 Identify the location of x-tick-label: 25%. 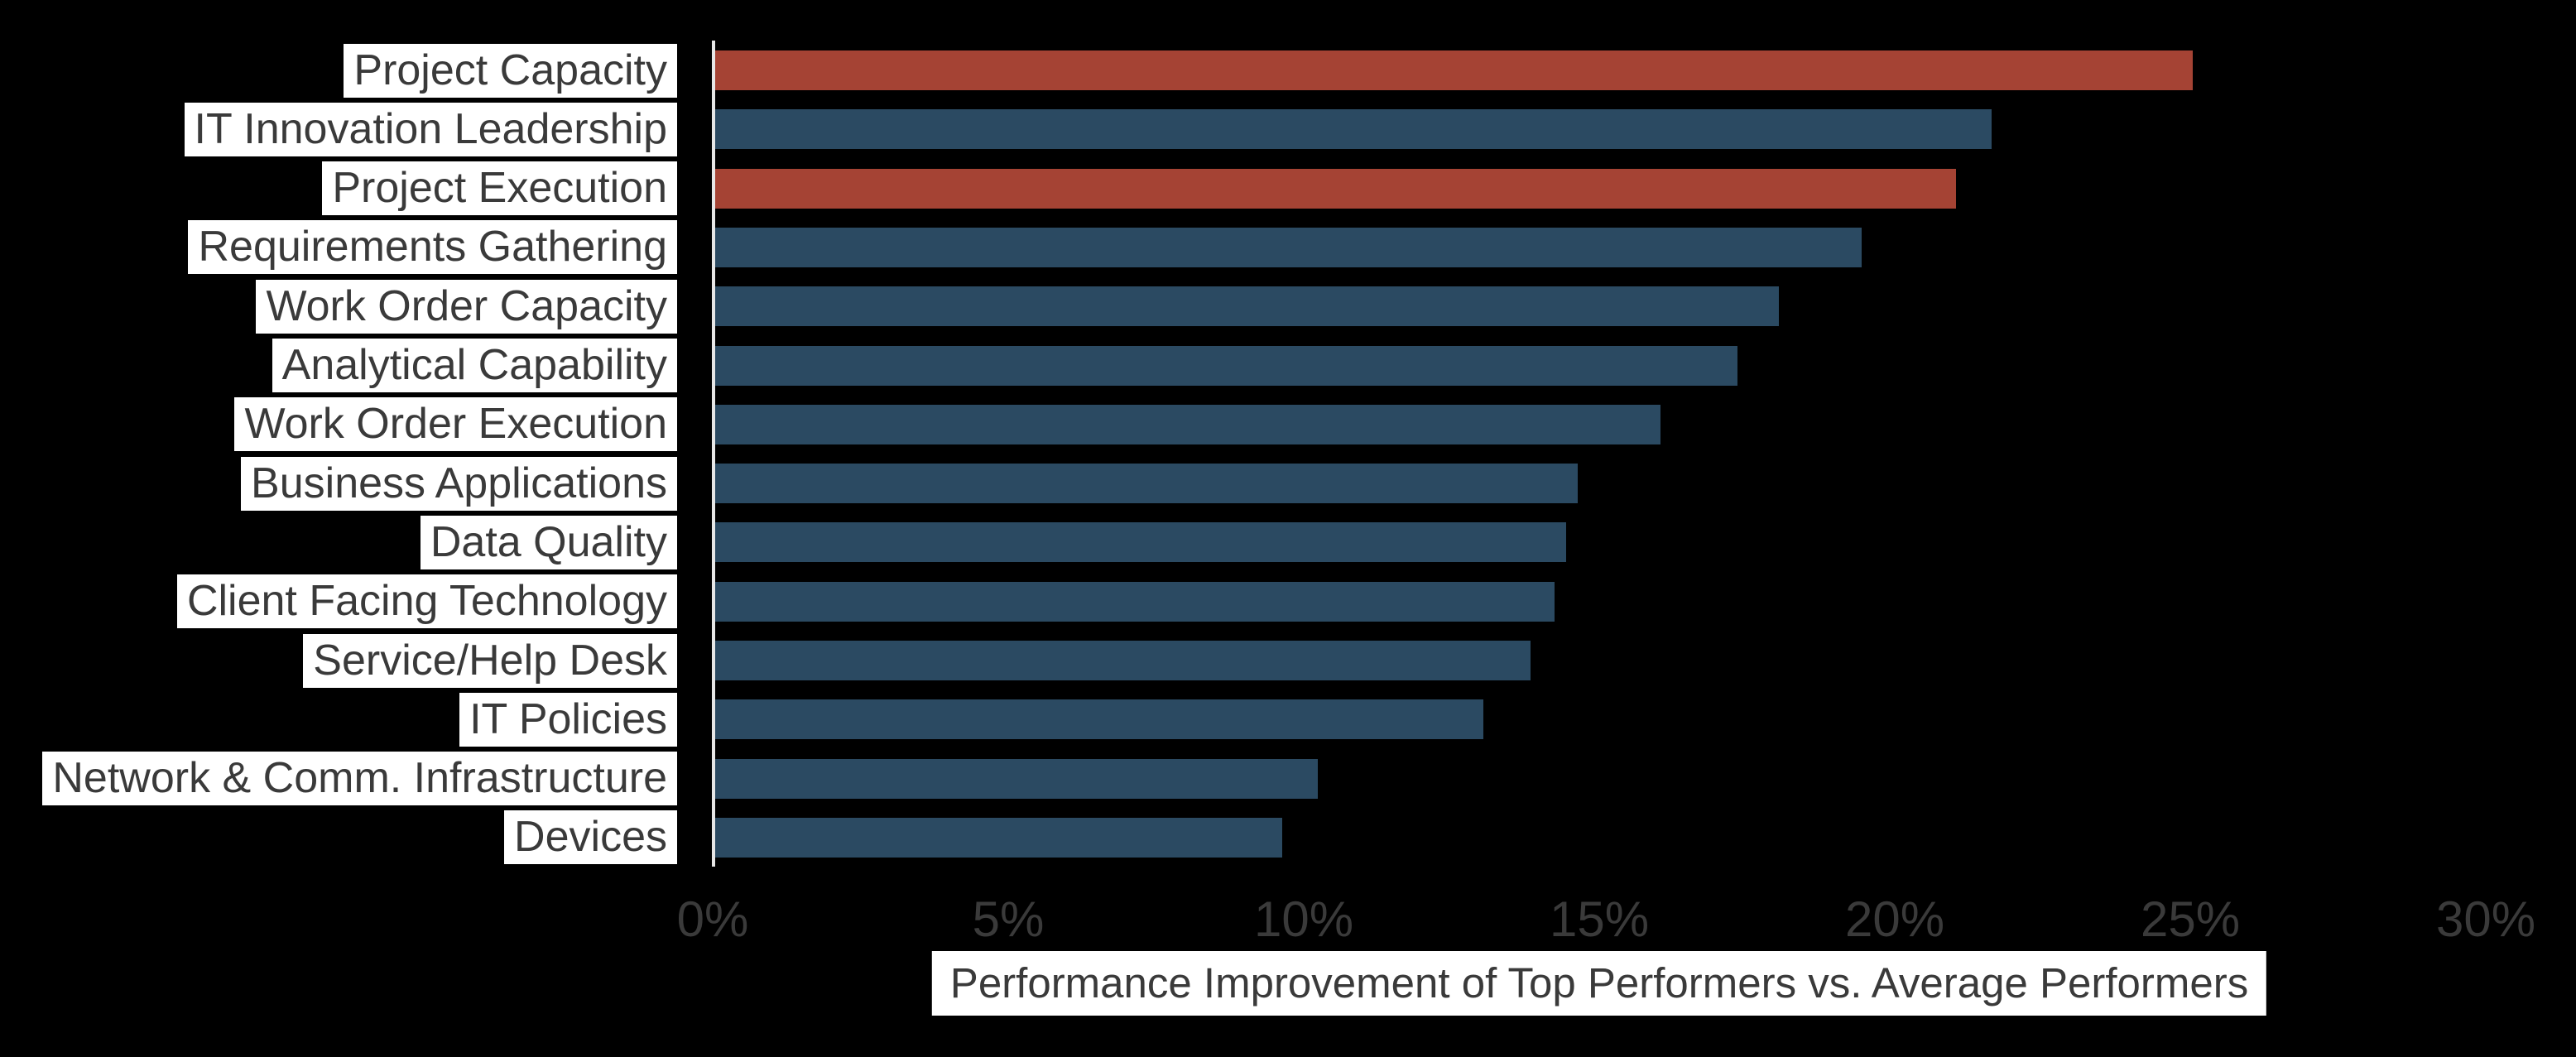
(2190, 919).